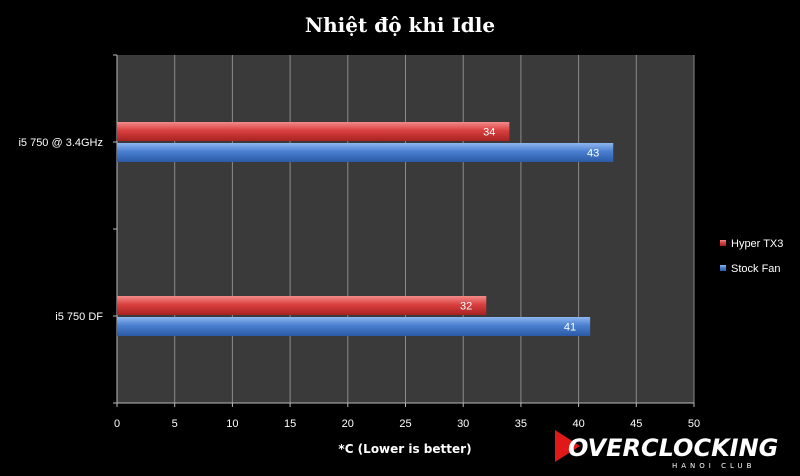 Image resolution: width=800 pixels, height=476 pixels. What do you see at coordinates (593, 154) in the screenshot?
I see `bar-value-label: 43` at bounding box center [593, 154].